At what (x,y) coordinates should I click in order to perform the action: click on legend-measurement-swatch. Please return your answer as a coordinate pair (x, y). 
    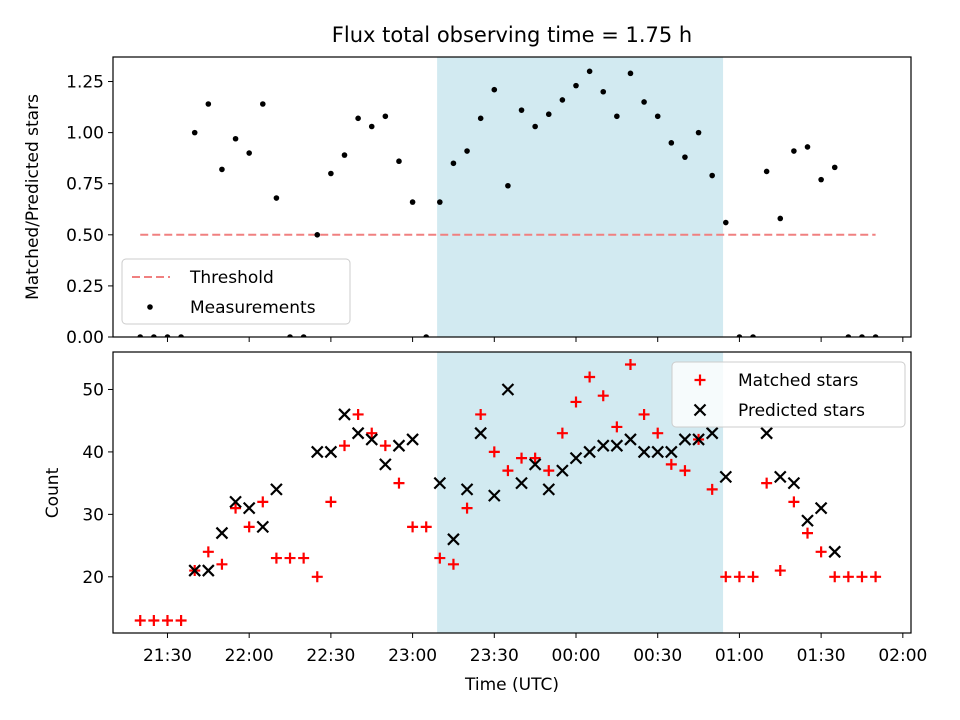
    Looking at the image, I should click on (150, 307).